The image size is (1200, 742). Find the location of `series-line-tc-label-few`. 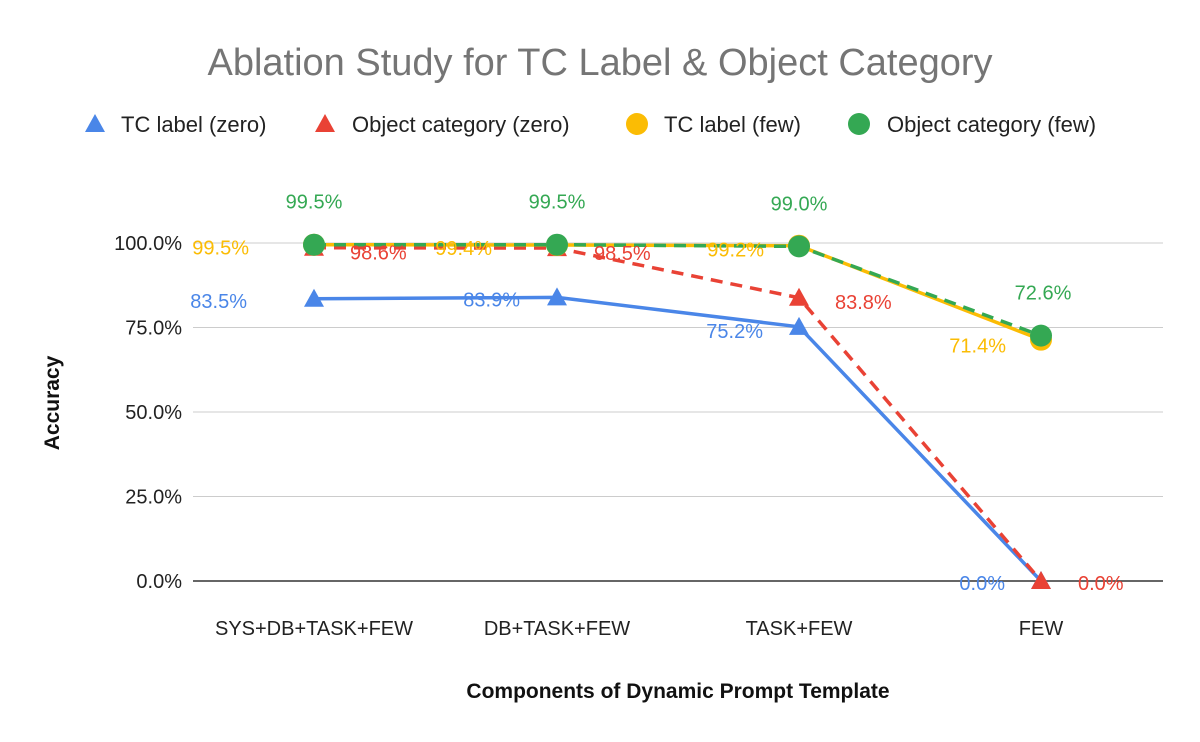

series-line-tc-label-few is located at coordinates (677, 292).